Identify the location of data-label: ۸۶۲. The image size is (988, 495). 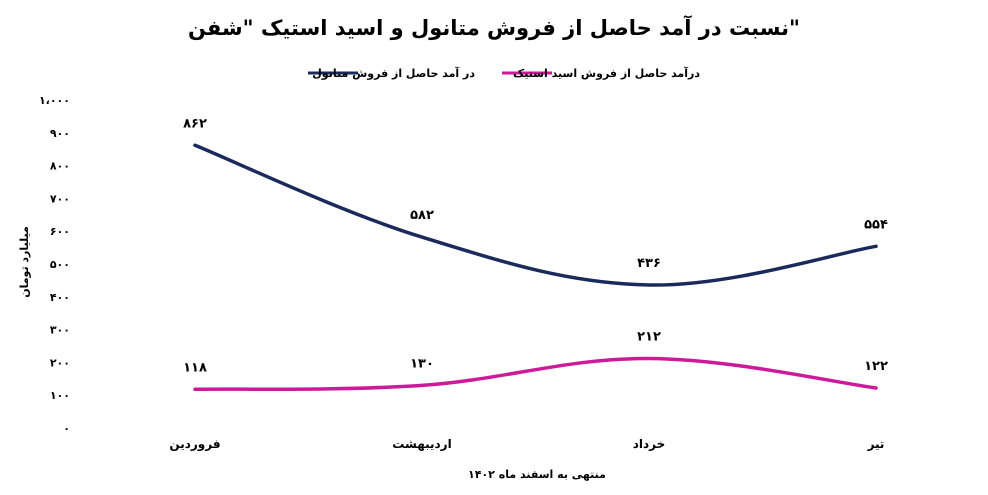
(195, 123).